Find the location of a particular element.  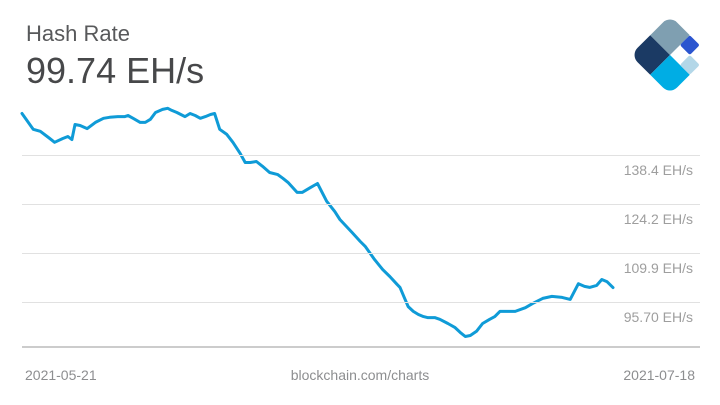

current-value: 99.74 EH/s is located at coordinates (115, 70).